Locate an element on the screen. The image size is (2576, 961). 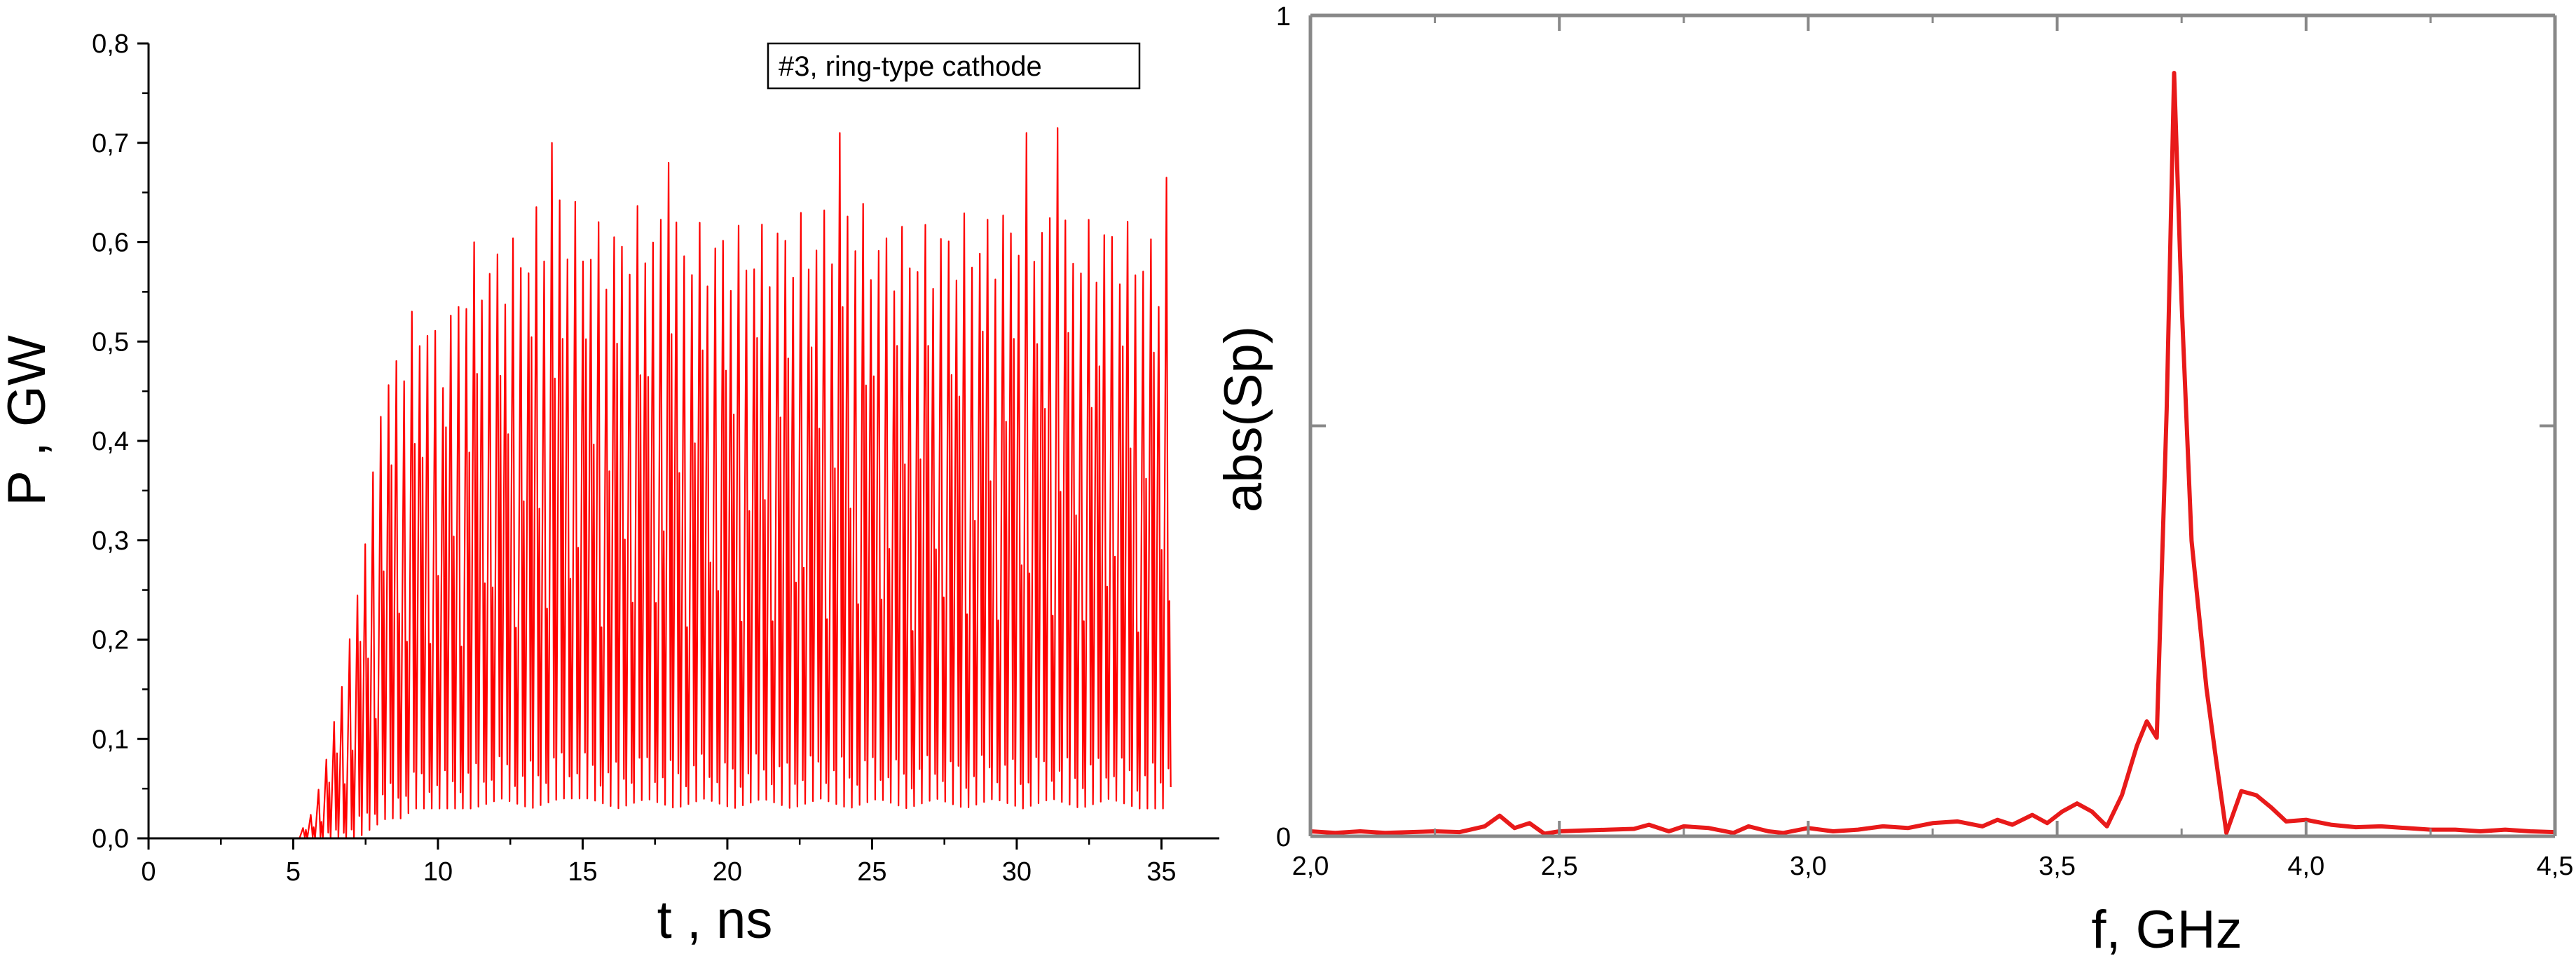
chart1-y-tick-label: 0,5 is located at coordinates (110, 342).